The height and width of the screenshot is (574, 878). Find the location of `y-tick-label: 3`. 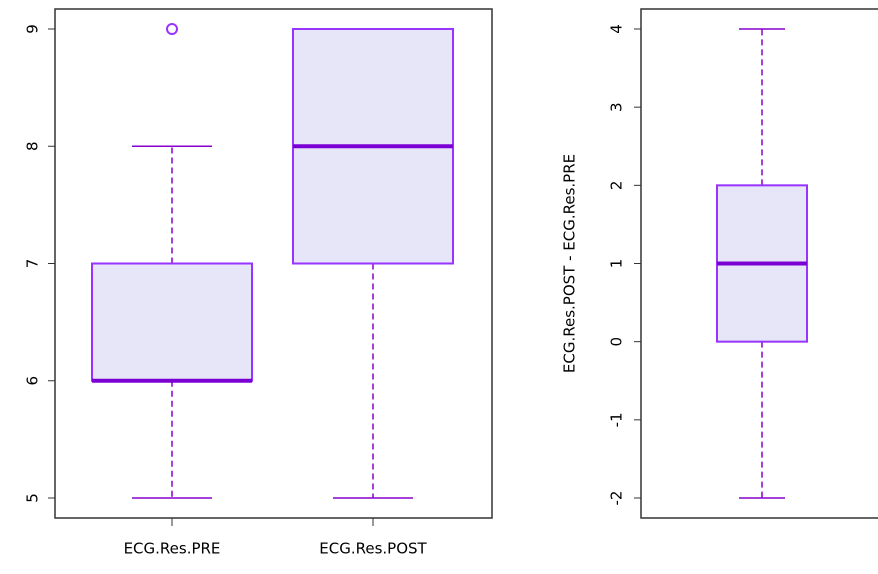

y-tick-label: 3 is located at coordinates (617, 107).